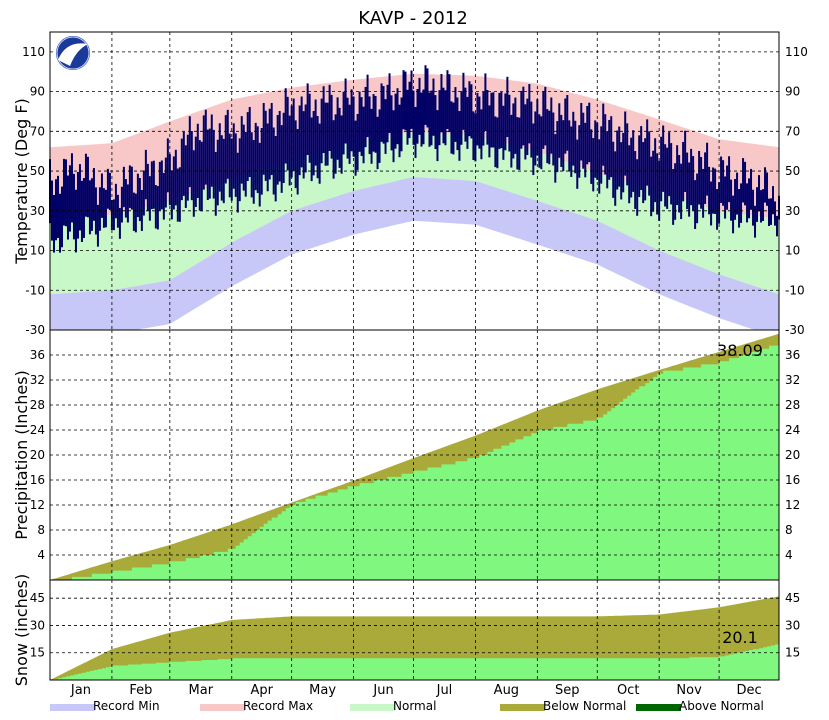 The image size is (829, 720). What do you see at coordinates (222, 707) in the screenshot?
I see `legend-swatch-record-max` at bounding box center [222, 707].